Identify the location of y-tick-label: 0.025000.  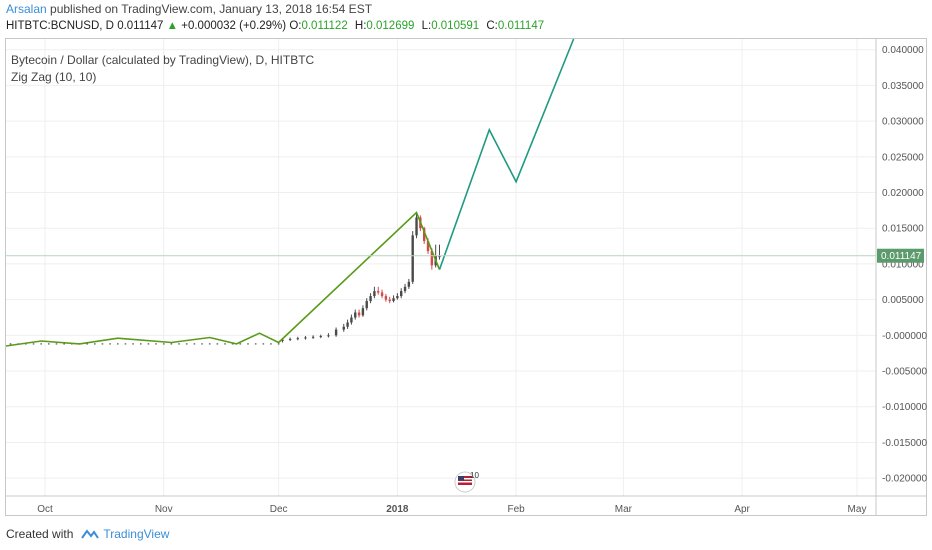
(903, 157).